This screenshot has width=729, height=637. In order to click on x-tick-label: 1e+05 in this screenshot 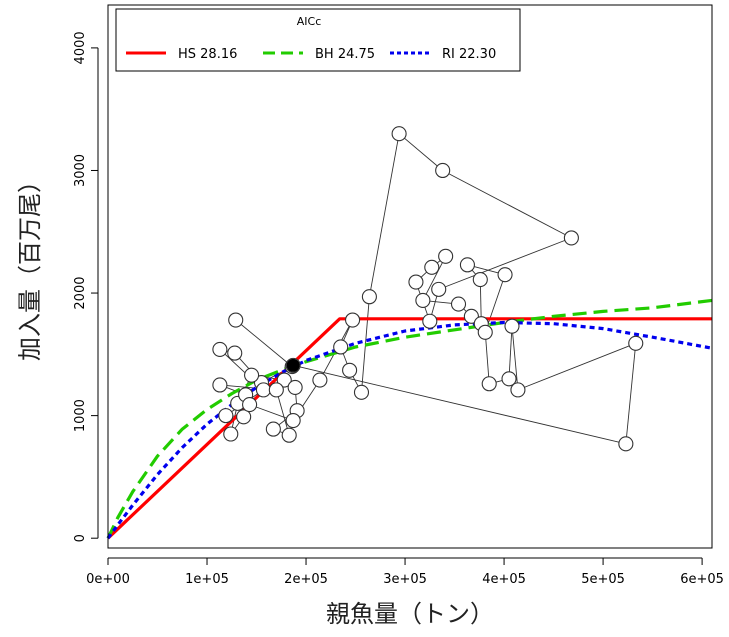, I will do `click(207, 579)`.